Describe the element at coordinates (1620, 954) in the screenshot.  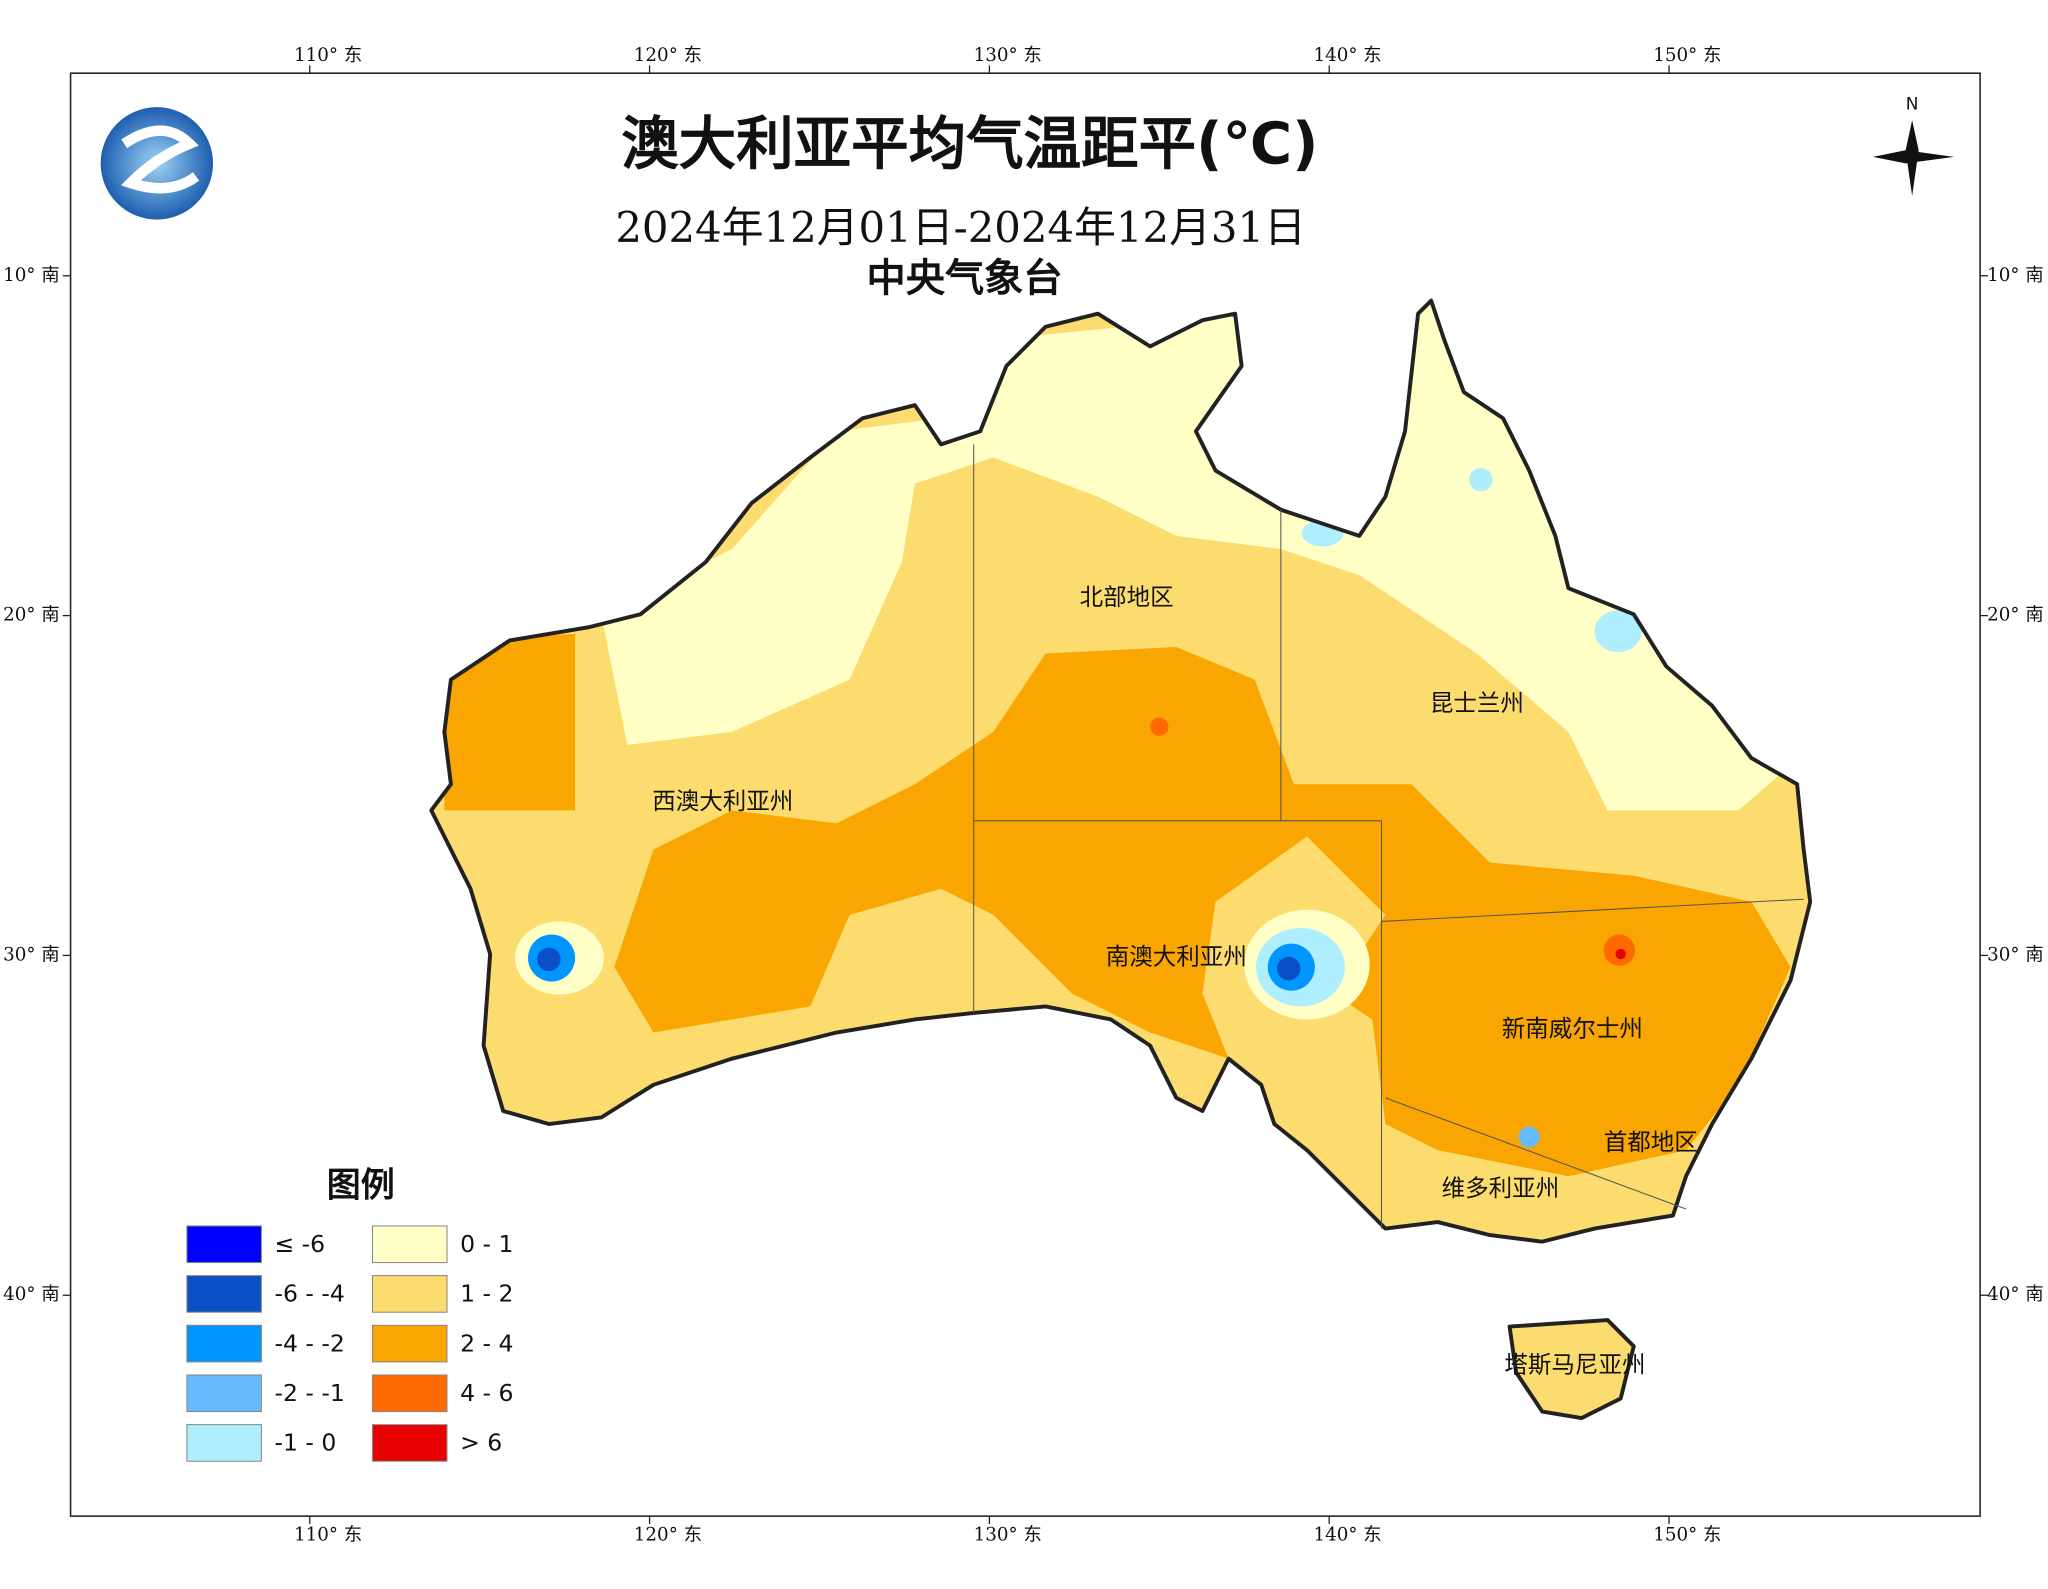
I see `field-gt6` at that location.